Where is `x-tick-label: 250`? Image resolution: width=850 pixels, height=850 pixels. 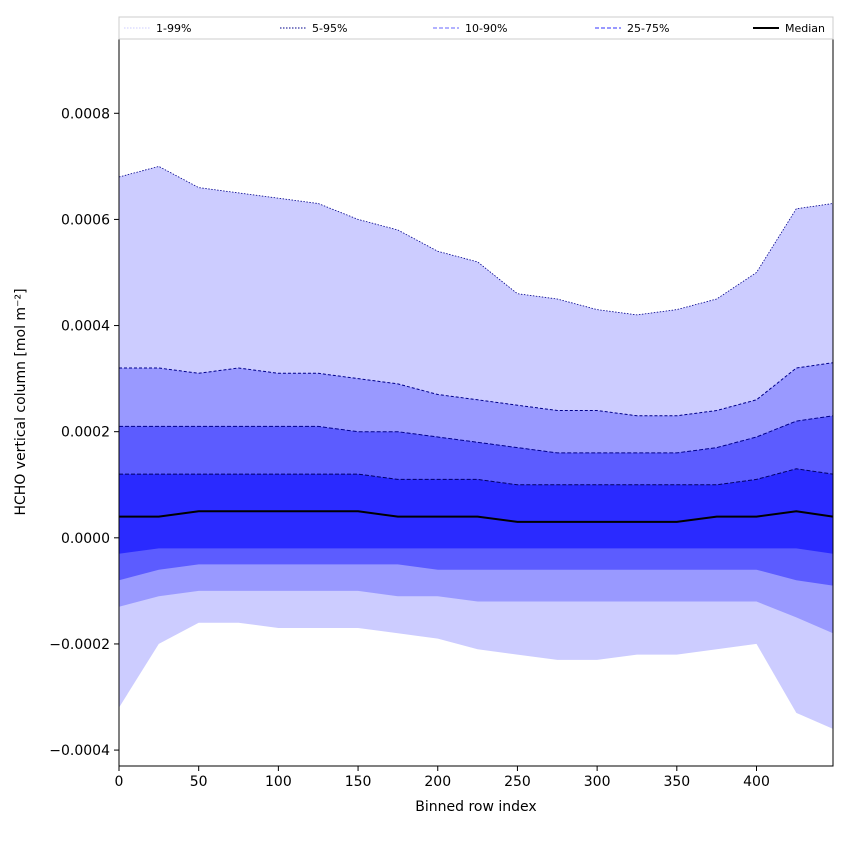
x-tick-label: 250 is located at coordinates (517, 782).